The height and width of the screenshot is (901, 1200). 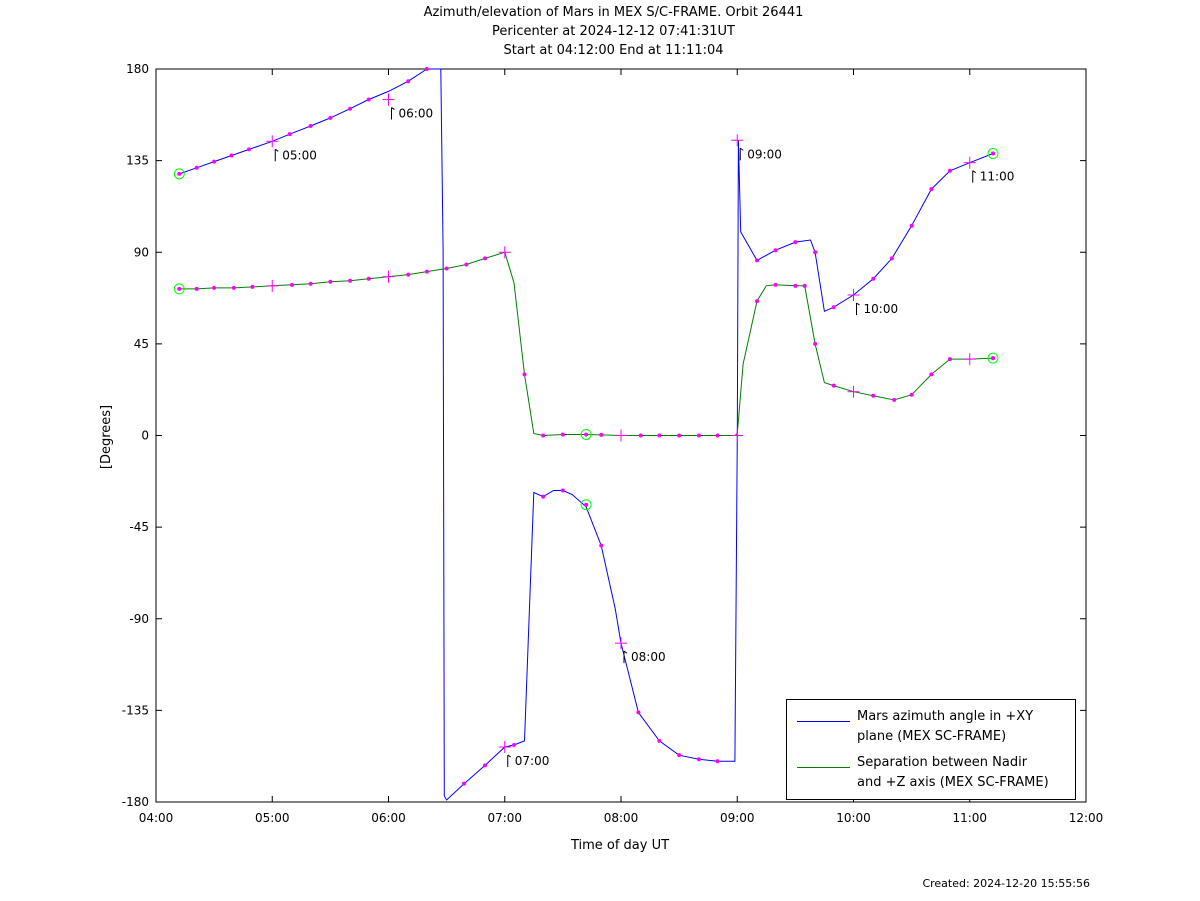 I want to click on hour-label: 06:00, so click(x=416, y=114).